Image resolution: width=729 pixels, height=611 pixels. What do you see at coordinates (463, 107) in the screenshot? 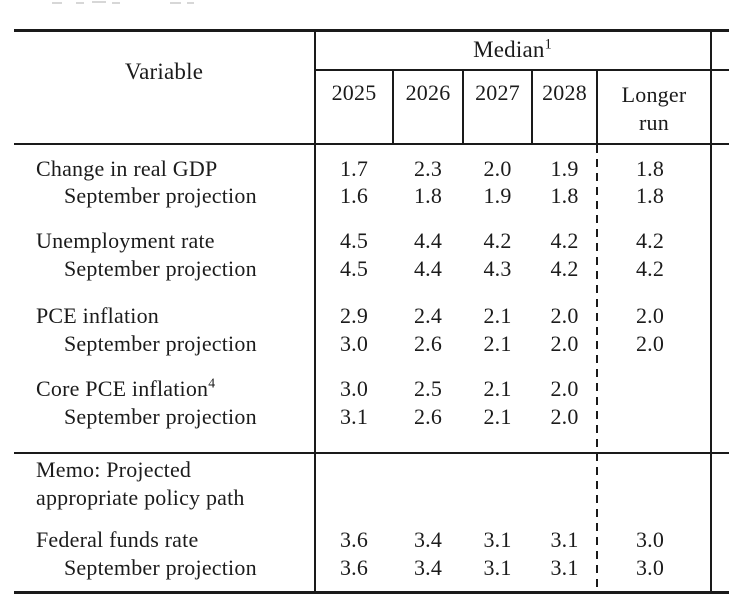
I see `year-separator-2026-2027` at bounding box center [463, 107].